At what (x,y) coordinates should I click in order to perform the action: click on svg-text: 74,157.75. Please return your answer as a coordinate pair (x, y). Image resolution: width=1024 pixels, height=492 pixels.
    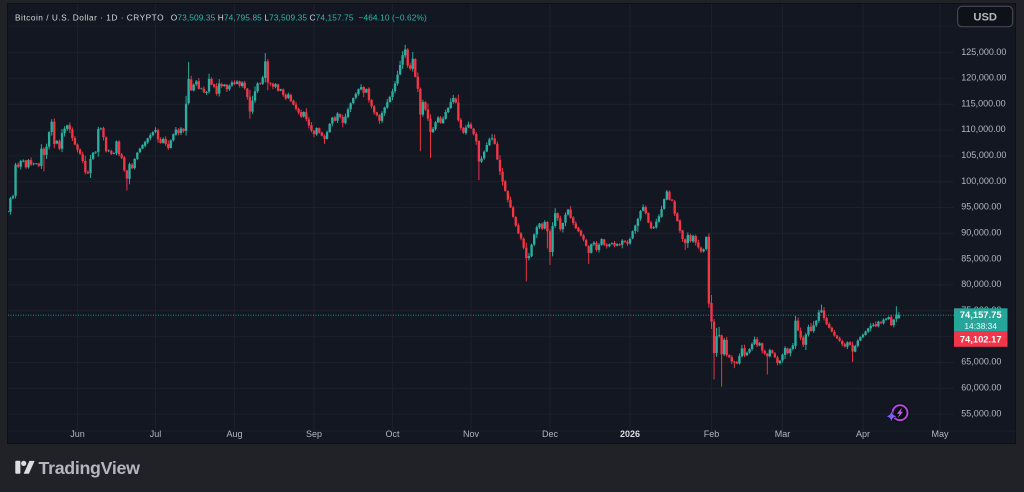
    Looking at the image, I should click on (981, 314).